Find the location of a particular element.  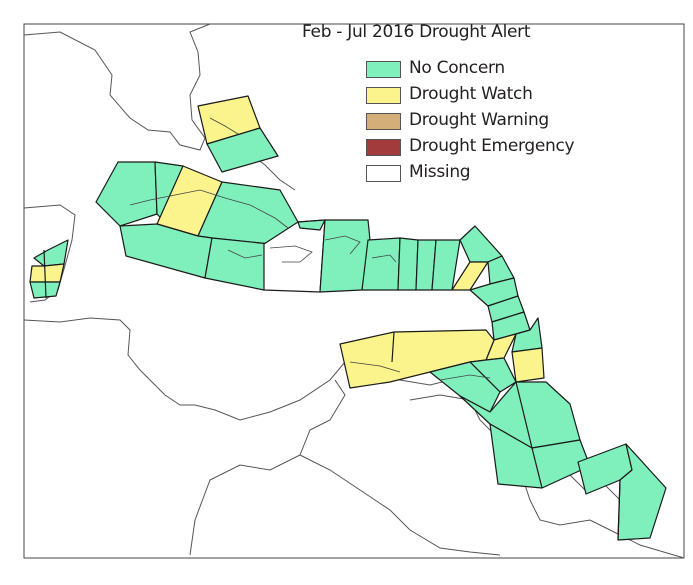

region-trinidad is located at coordinates (465, 387).